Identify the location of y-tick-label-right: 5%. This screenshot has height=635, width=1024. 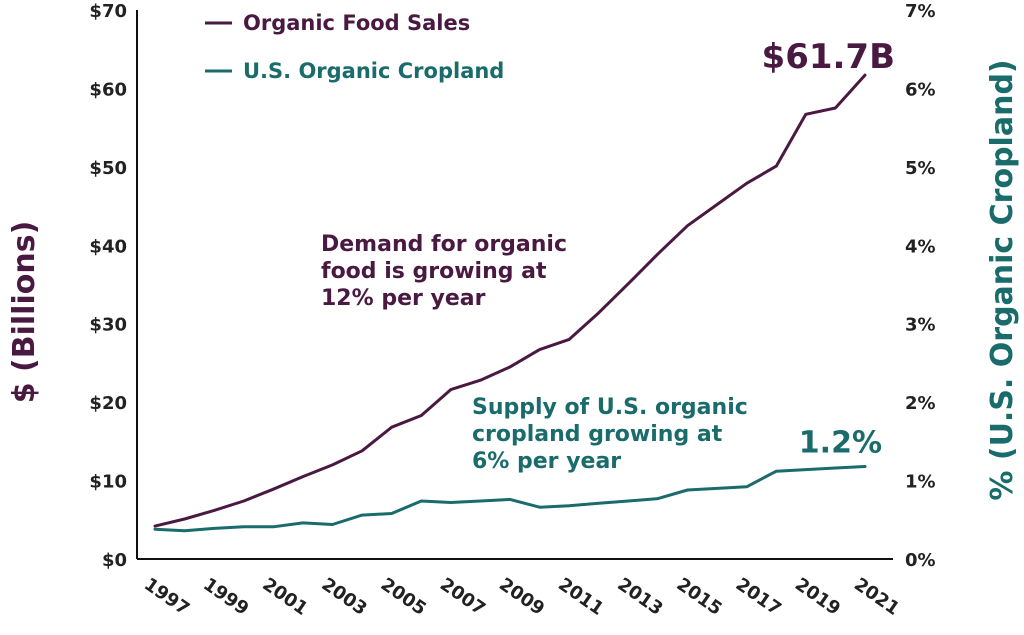
(920, 168).